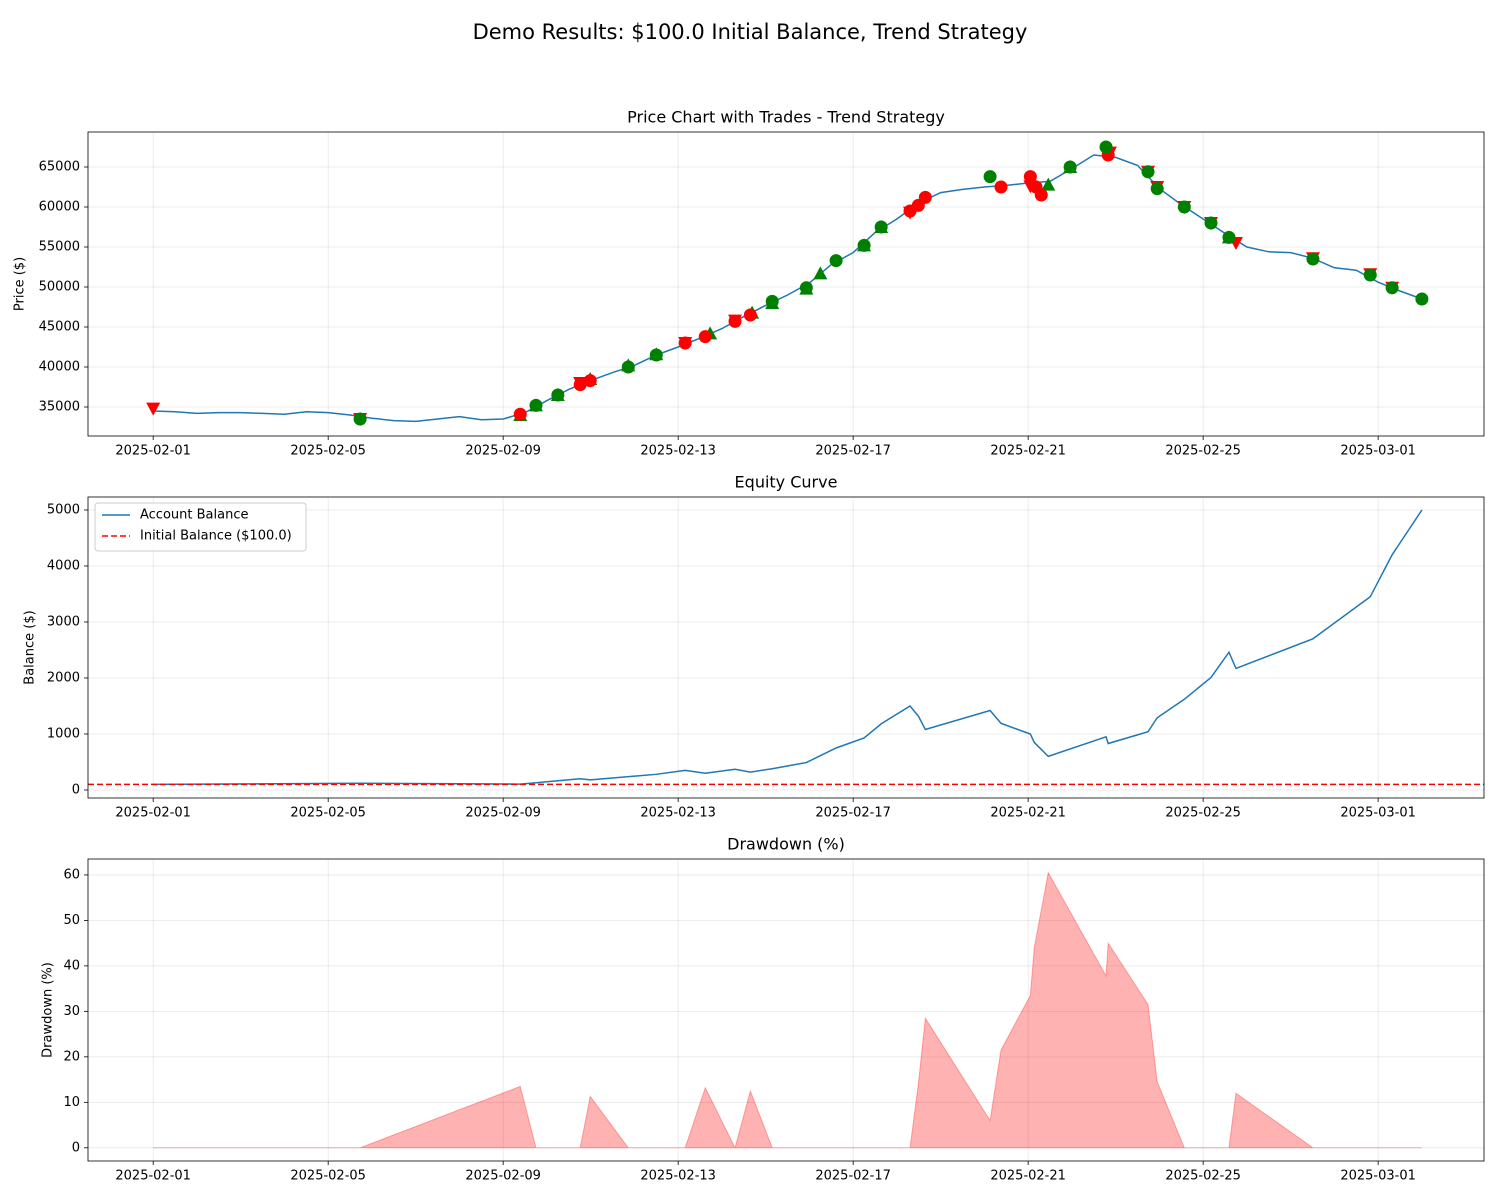 The image size is (1500, 1200). Describe the element at coordinates (63, 565) in the screenshot. I see `y-tick-label: 4000` at that location.